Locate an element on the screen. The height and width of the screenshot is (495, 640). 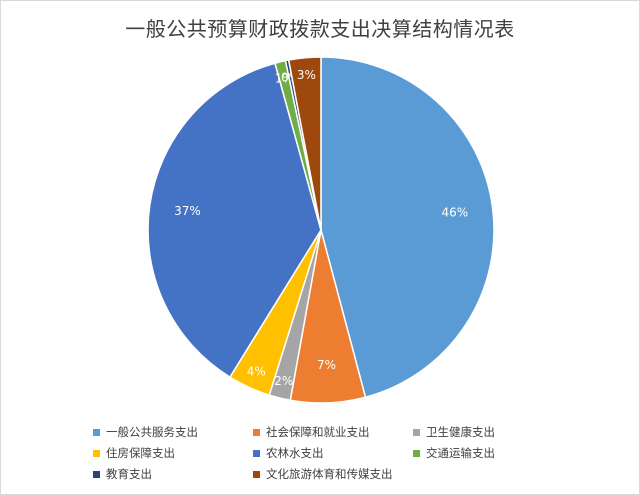
legend-label: 住房保障支出 is located at coordinates (140, 453).